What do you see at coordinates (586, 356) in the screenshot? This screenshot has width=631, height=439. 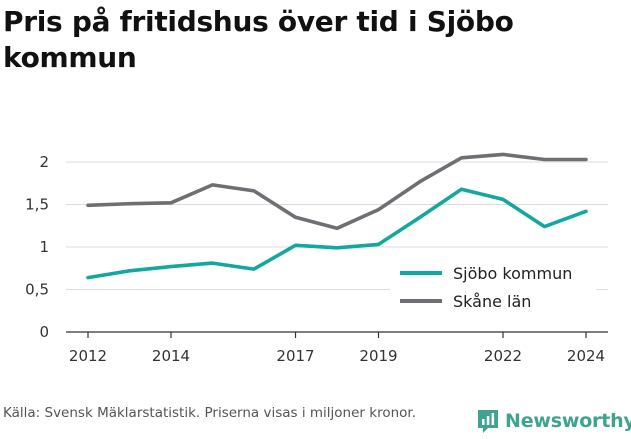 I see `x-tick-label: 2024` at bounding box center [586, 356].